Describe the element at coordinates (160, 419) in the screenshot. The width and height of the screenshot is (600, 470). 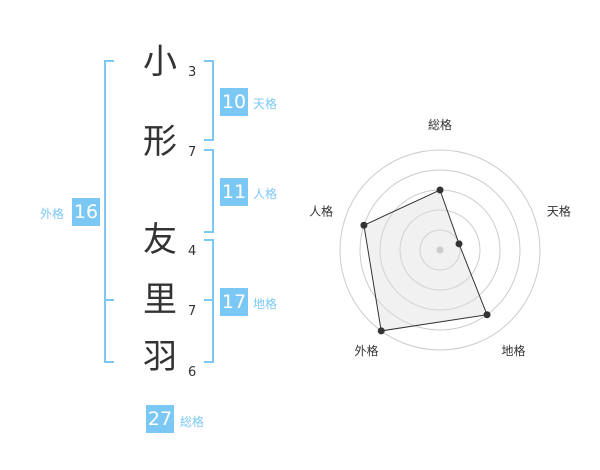
I see `soukaku-value: 27` at that location.